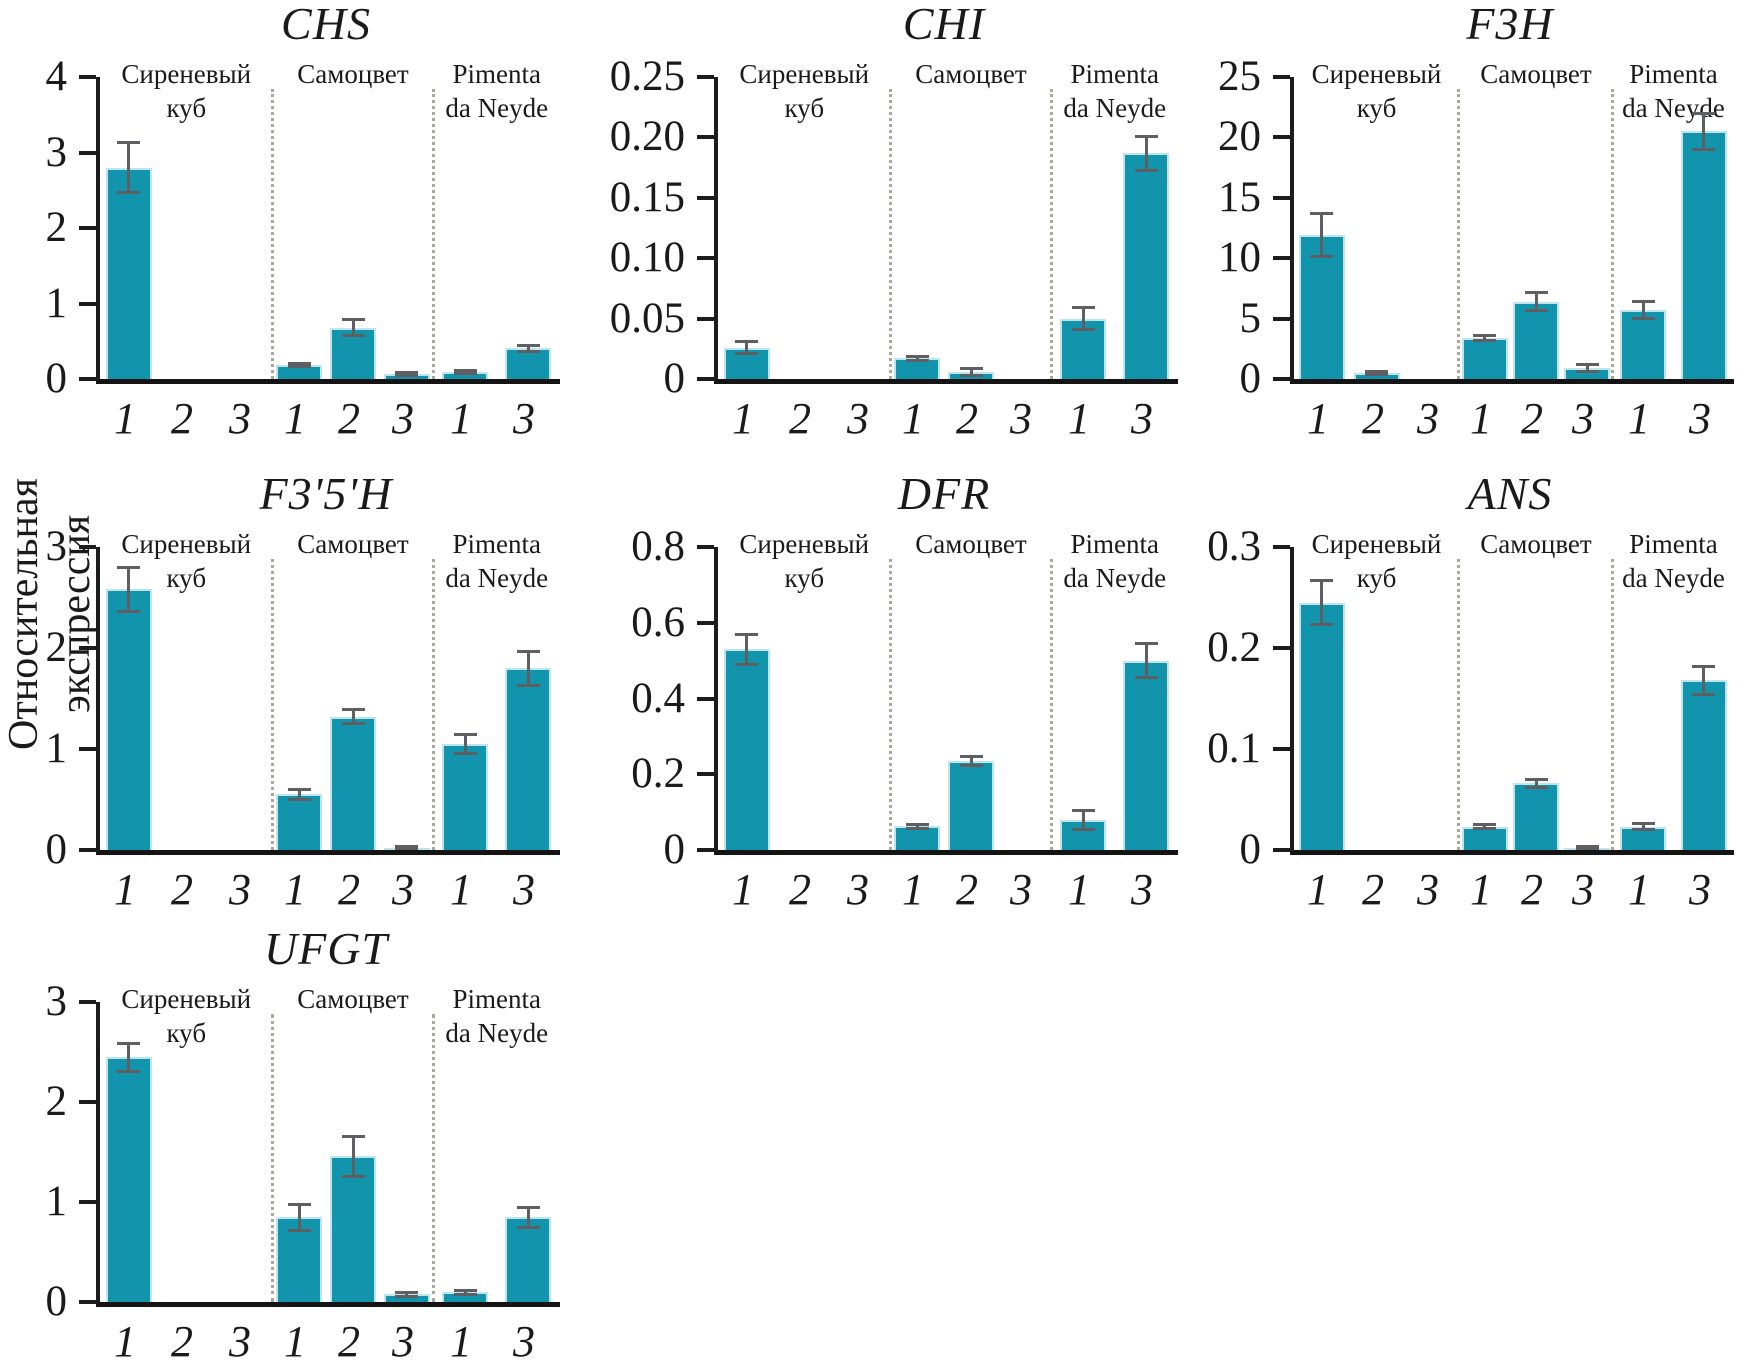 The width and height of the screenshot is (1758, 1371). What do you see at coordinates (1234, 546) in the screenshot?
I see `y-tick-label: 0.3` at bounding box center [1234, 546].